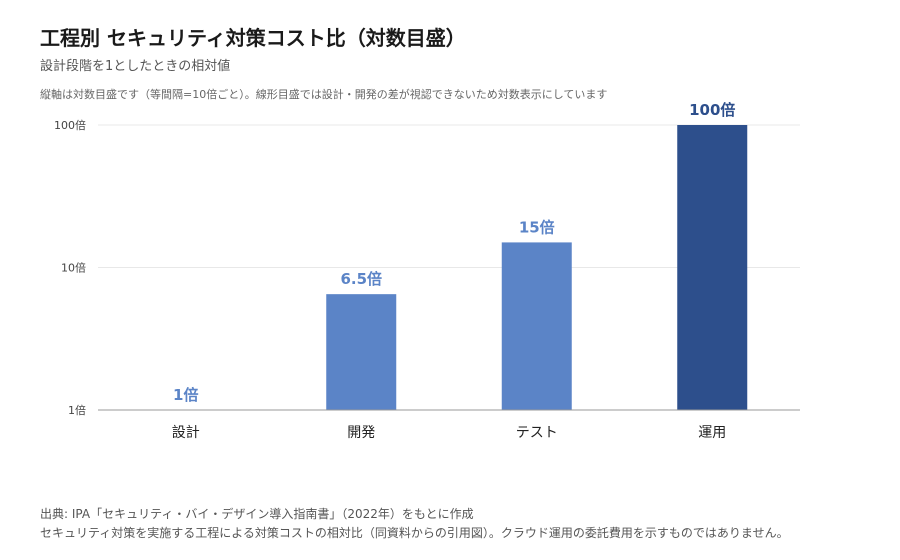 The height and width of the screenshot is (560, 900). Describe the element at coordinates (361, 279) in the screenshot. I see `data-label: 6.5倍` at that location.